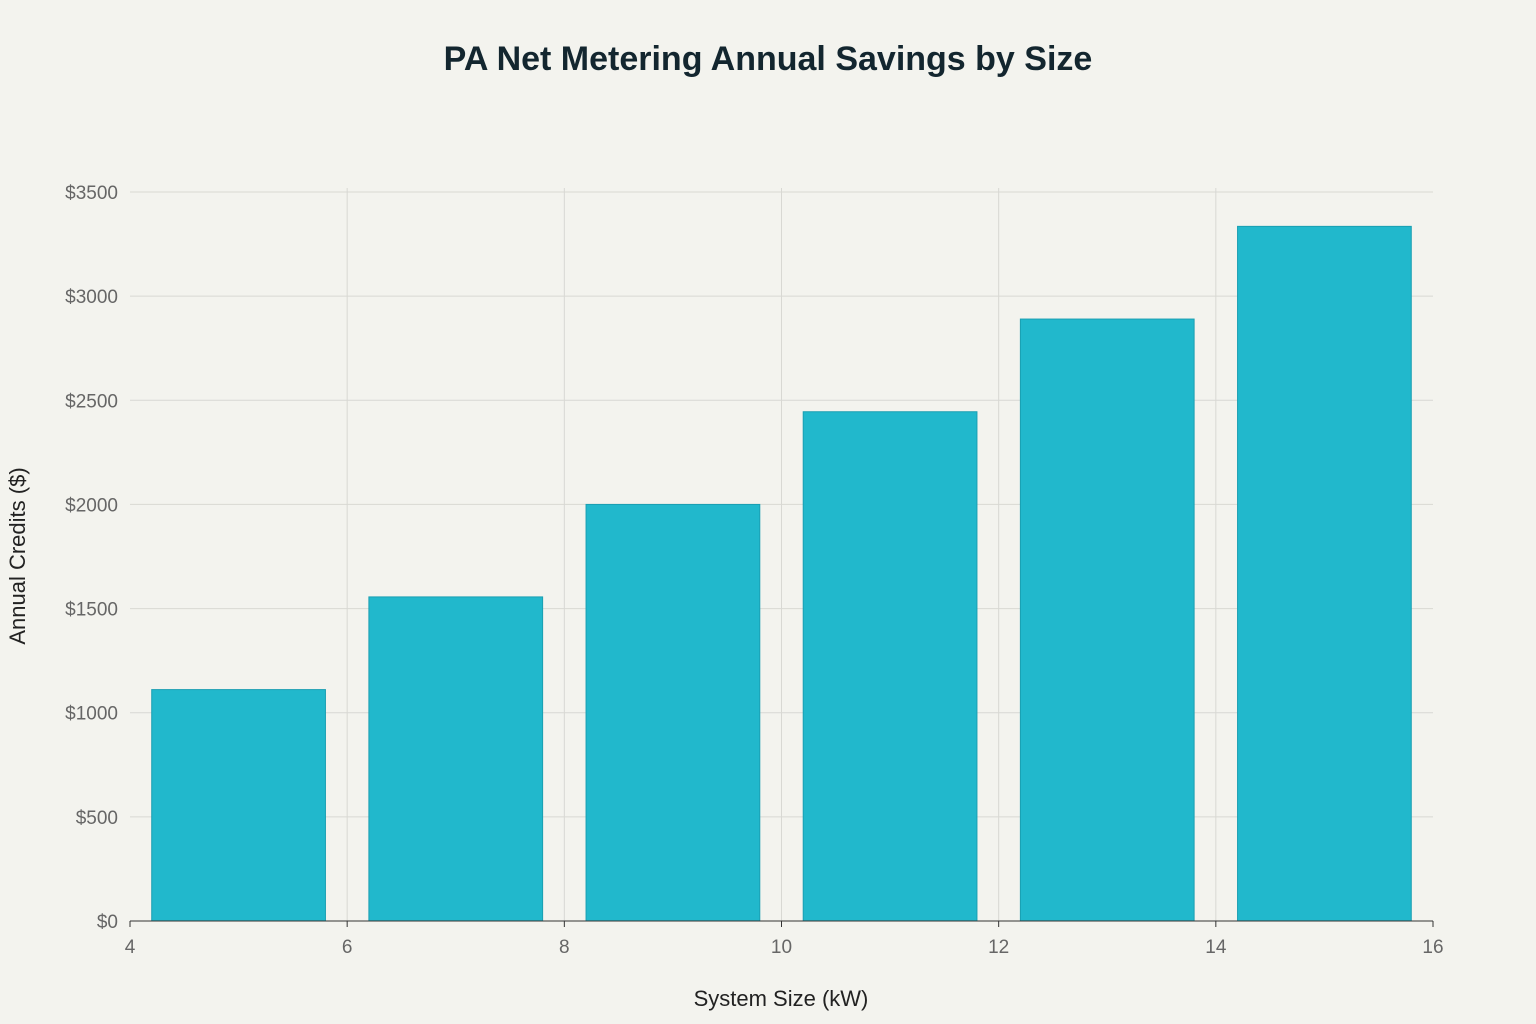  I want to click on x-tick-label: 4, so click(130, 947).